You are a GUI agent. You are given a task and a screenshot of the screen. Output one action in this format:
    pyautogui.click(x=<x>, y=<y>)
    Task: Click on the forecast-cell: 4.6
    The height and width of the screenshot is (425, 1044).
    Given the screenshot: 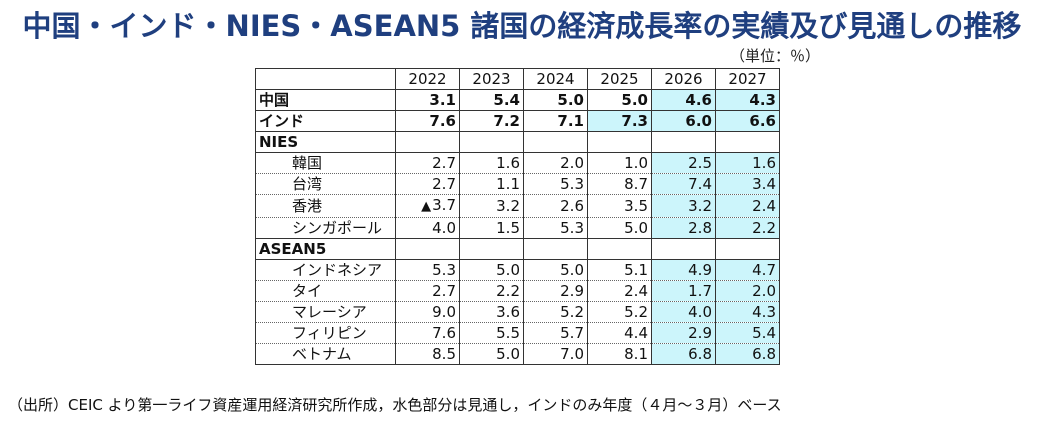 What is the action you would take?
    pyautogui.click(x=683, y=100)
    